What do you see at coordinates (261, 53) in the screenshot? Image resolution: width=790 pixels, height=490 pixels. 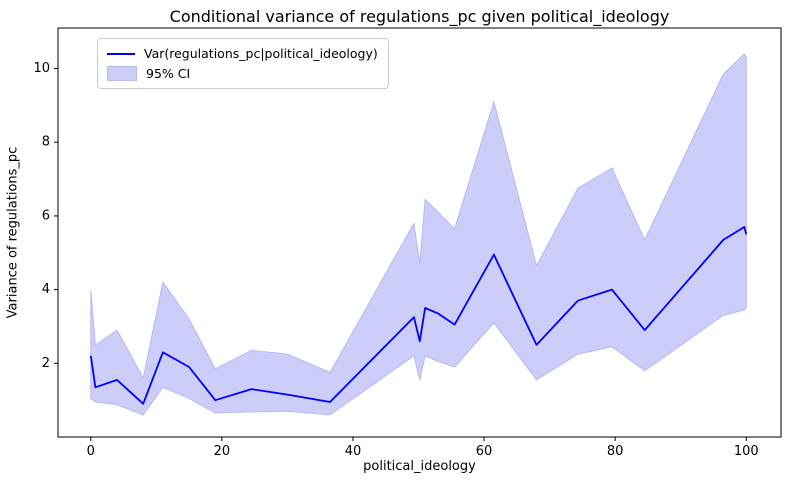 I see `legend-label: Var(regulations_pc|political_ideology)` at bounding box center [261, 53].